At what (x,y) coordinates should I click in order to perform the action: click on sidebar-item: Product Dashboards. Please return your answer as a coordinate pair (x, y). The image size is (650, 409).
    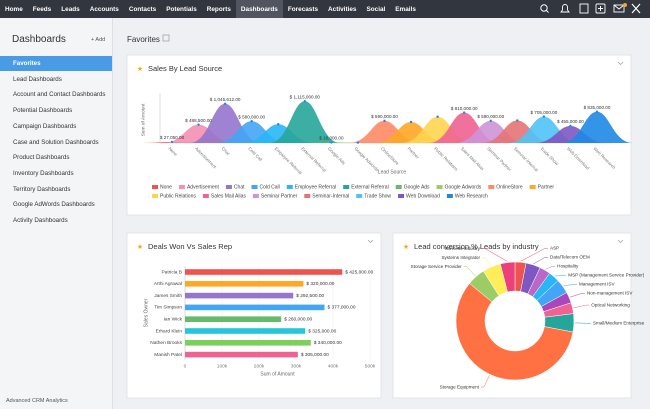
    Looking at the image, I should click on (41, 158).